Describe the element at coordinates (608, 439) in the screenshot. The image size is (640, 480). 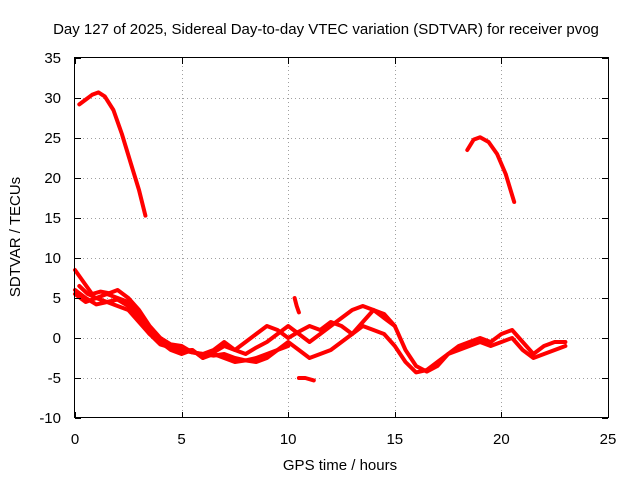
I see `x-tick-label: 25` at that location.